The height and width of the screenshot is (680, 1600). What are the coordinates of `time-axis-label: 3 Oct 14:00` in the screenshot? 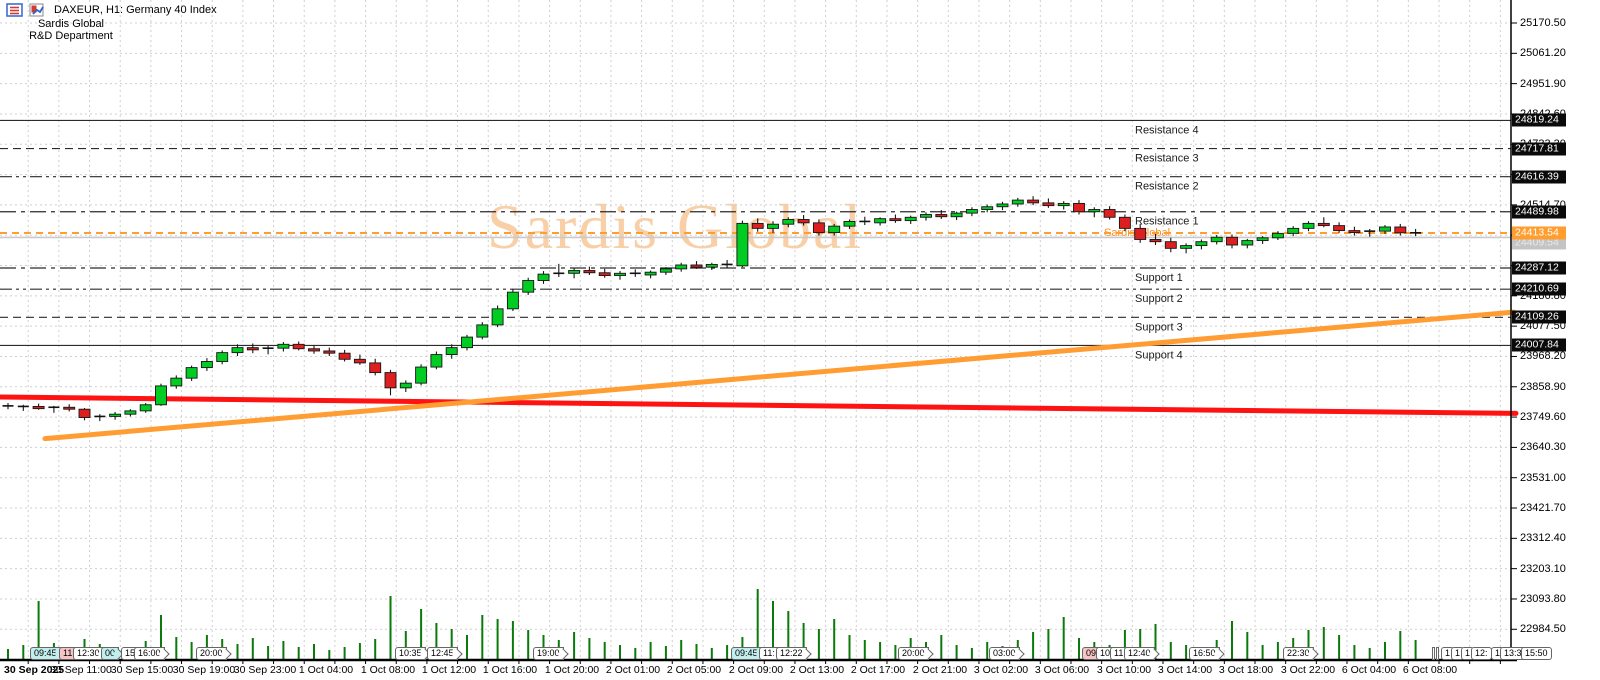 It's located at (1185, 670).